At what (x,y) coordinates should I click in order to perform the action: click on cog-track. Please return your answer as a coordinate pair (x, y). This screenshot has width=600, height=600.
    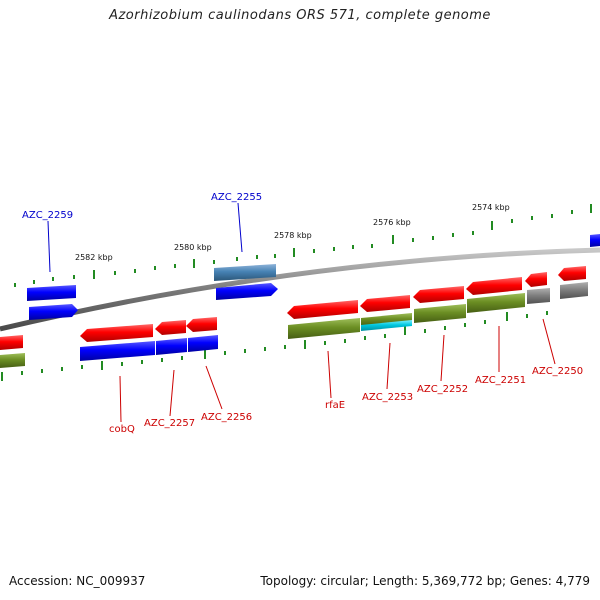
    Looking at the image, I should click on (294, 325).